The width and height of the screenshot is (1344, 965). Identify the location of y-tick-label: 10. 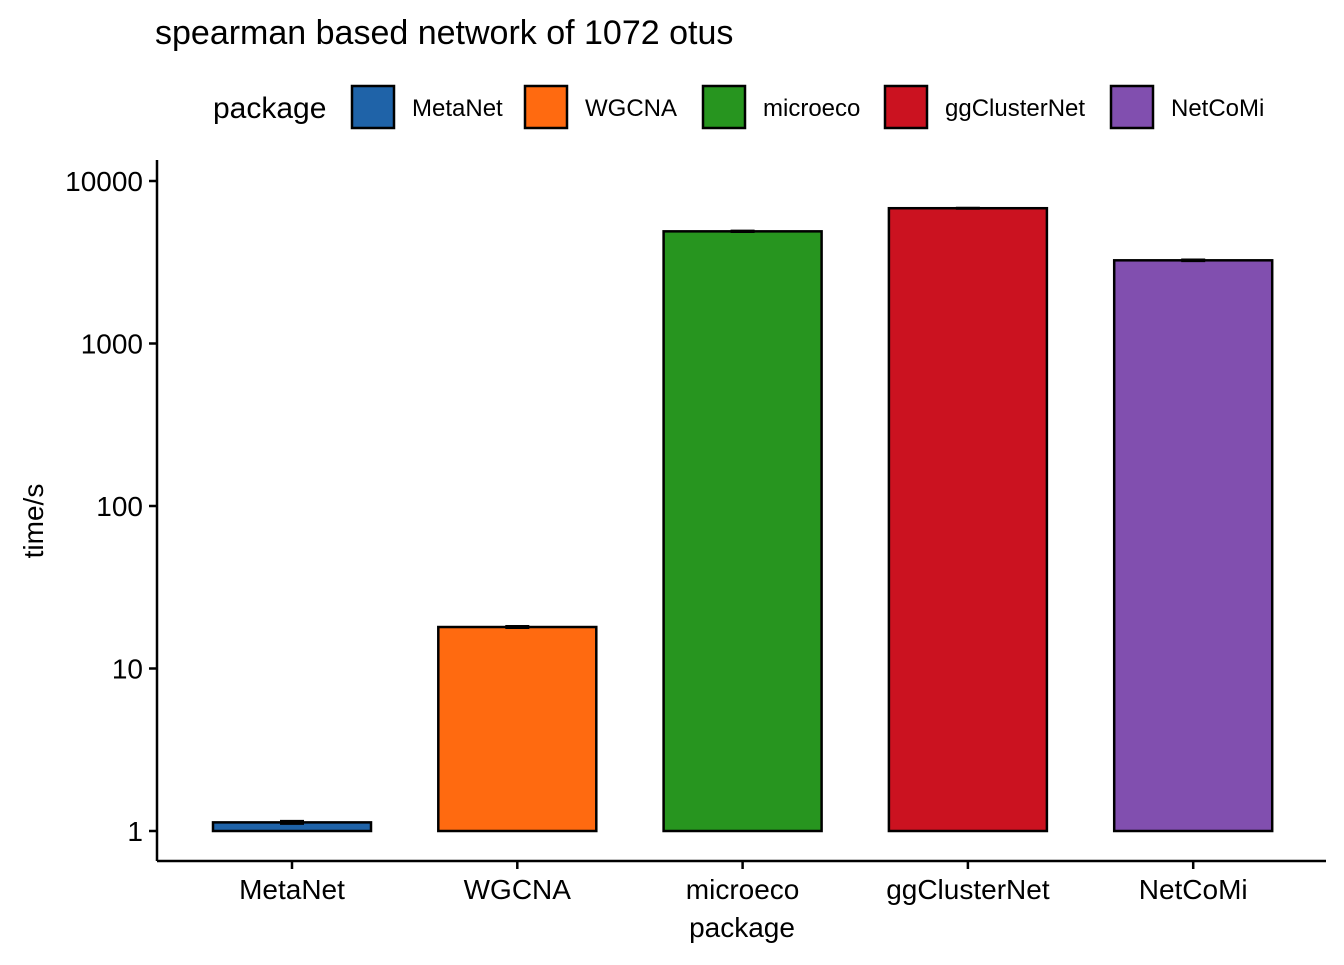
(127, 669).